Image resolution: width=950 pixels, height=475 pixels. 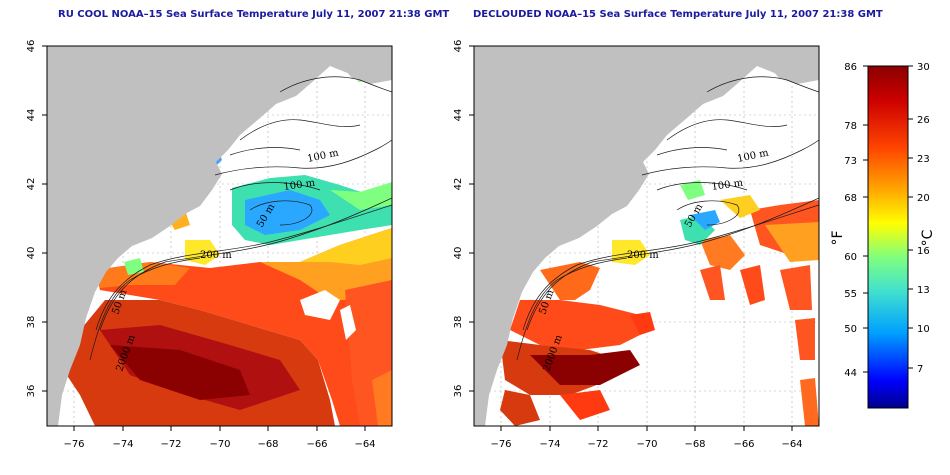 What do you see at coordinates (923, 198) in the screenshot?
I see `colorbar-c-tick: 20` at bounding box center [923, 198].